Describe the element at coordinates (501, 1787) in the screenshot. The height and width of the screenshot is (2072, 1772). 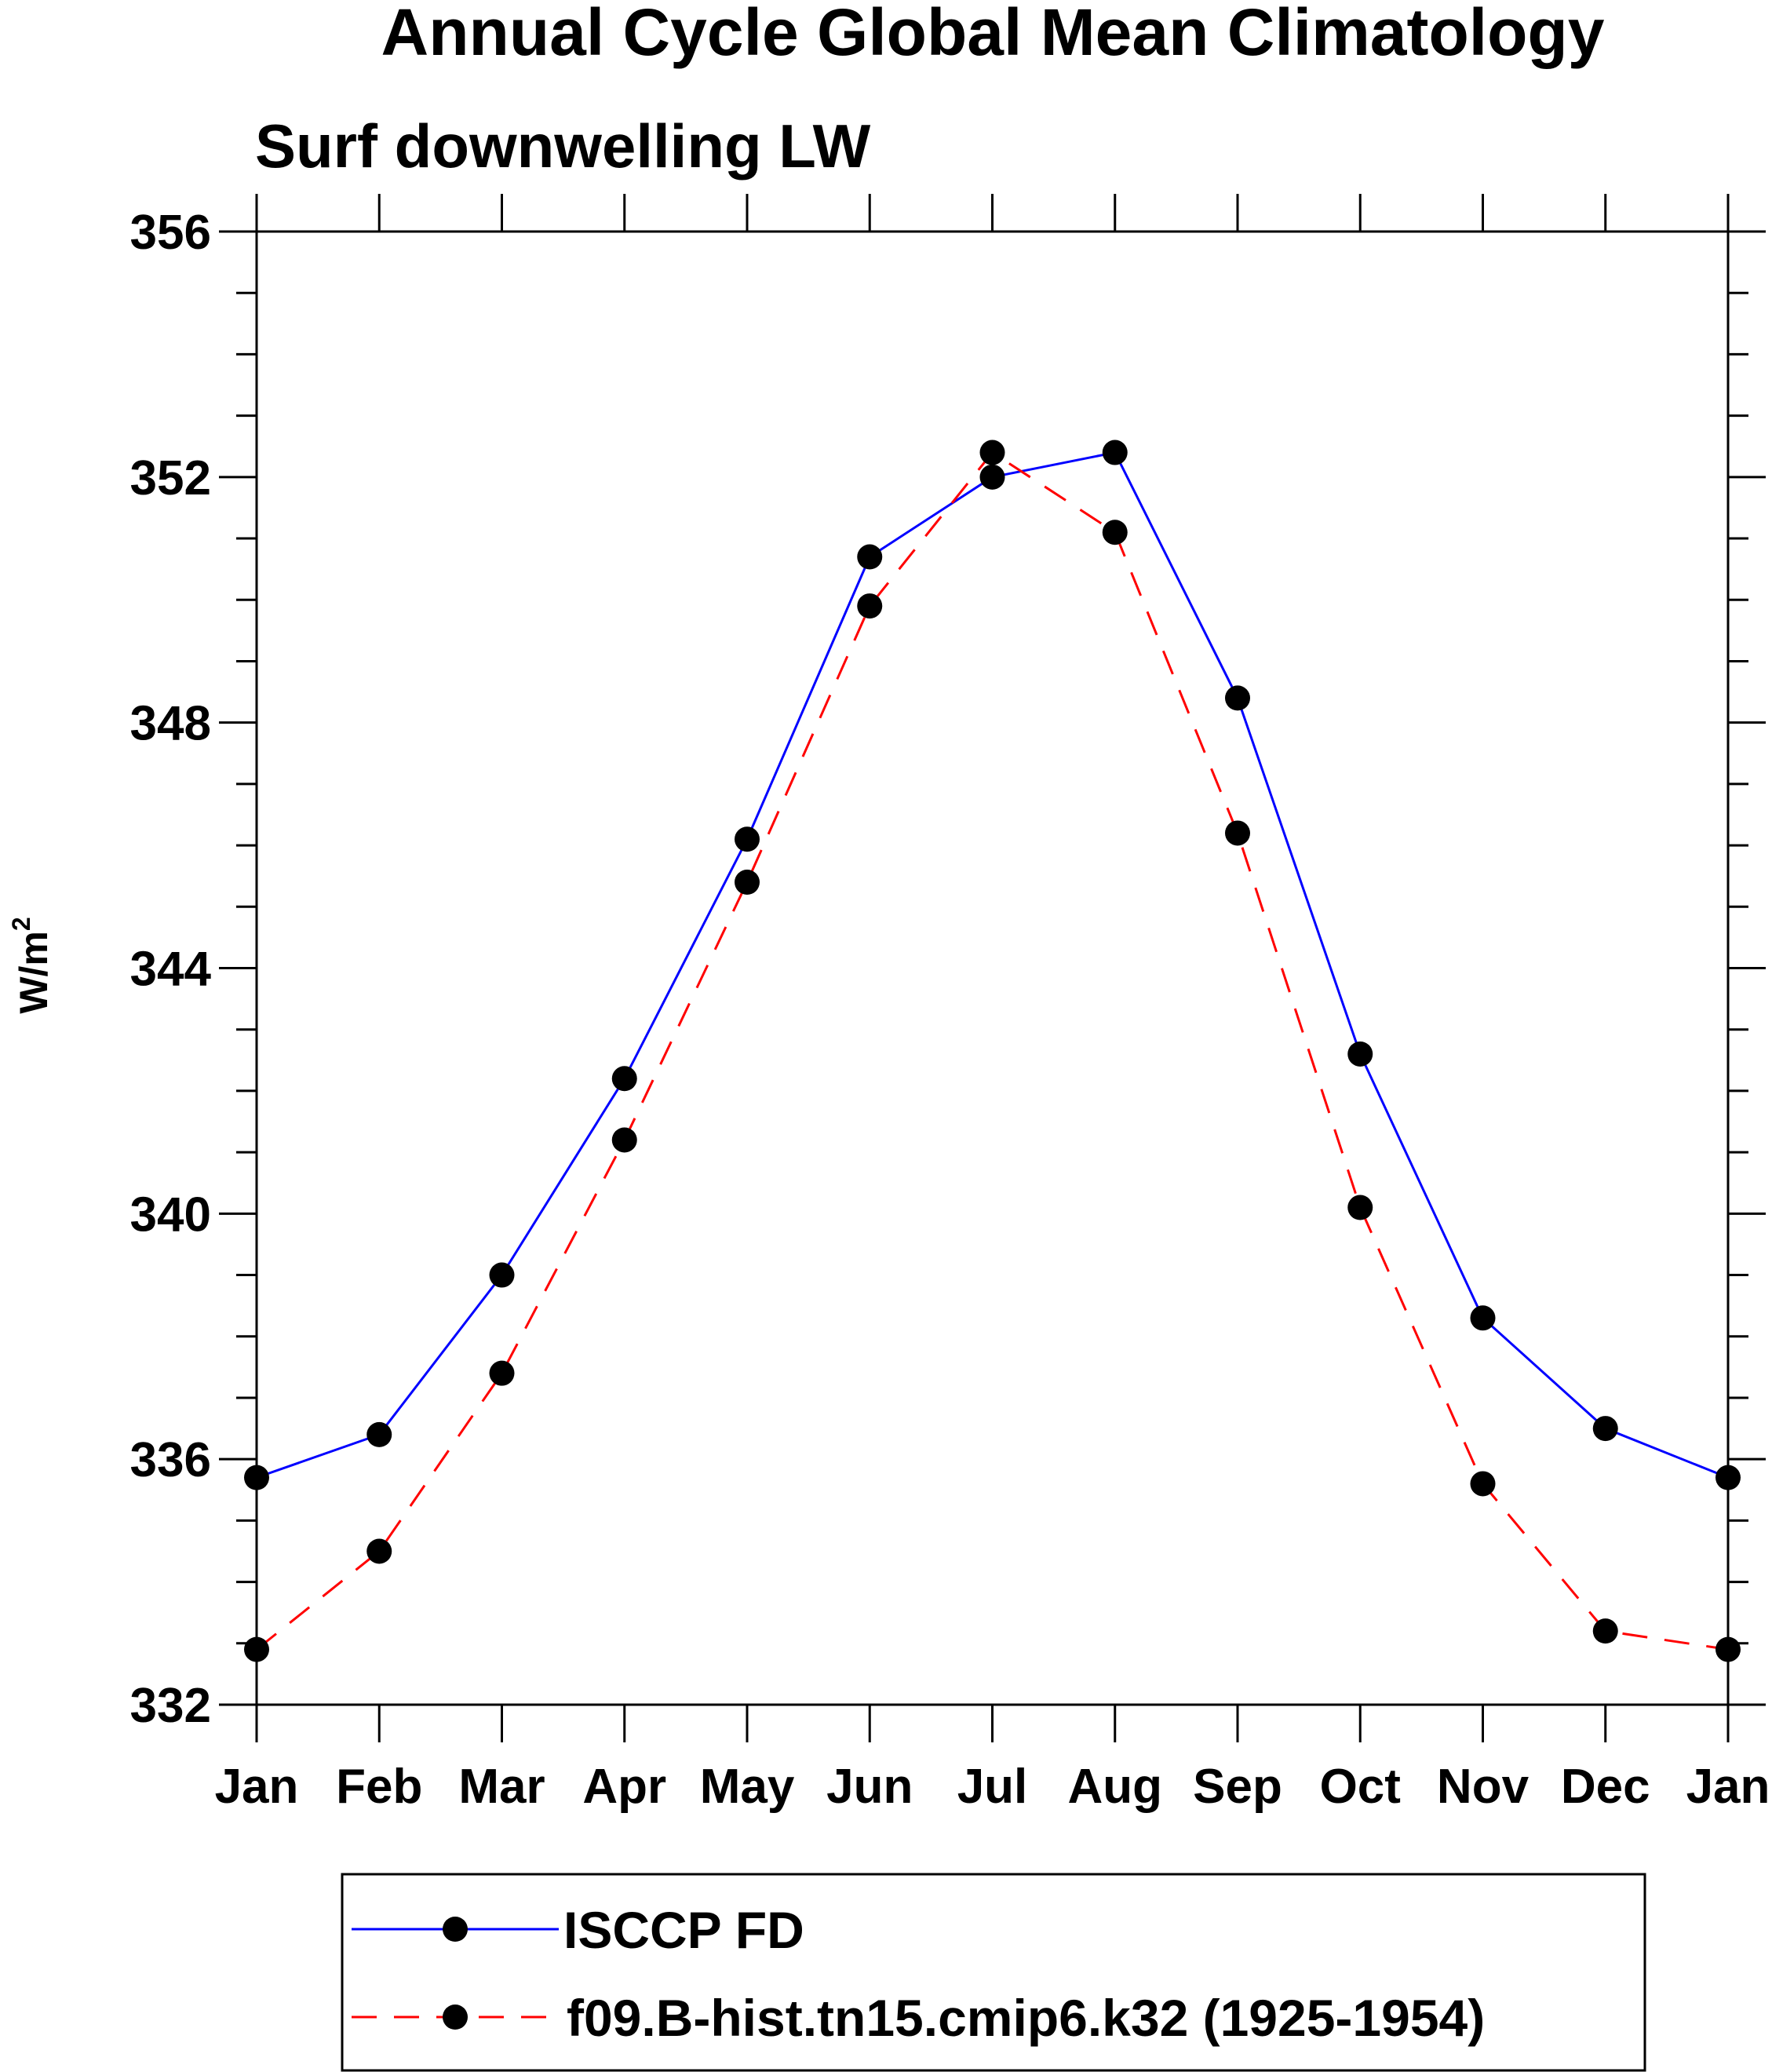
I see `x-tick-label: Mar` at that location.